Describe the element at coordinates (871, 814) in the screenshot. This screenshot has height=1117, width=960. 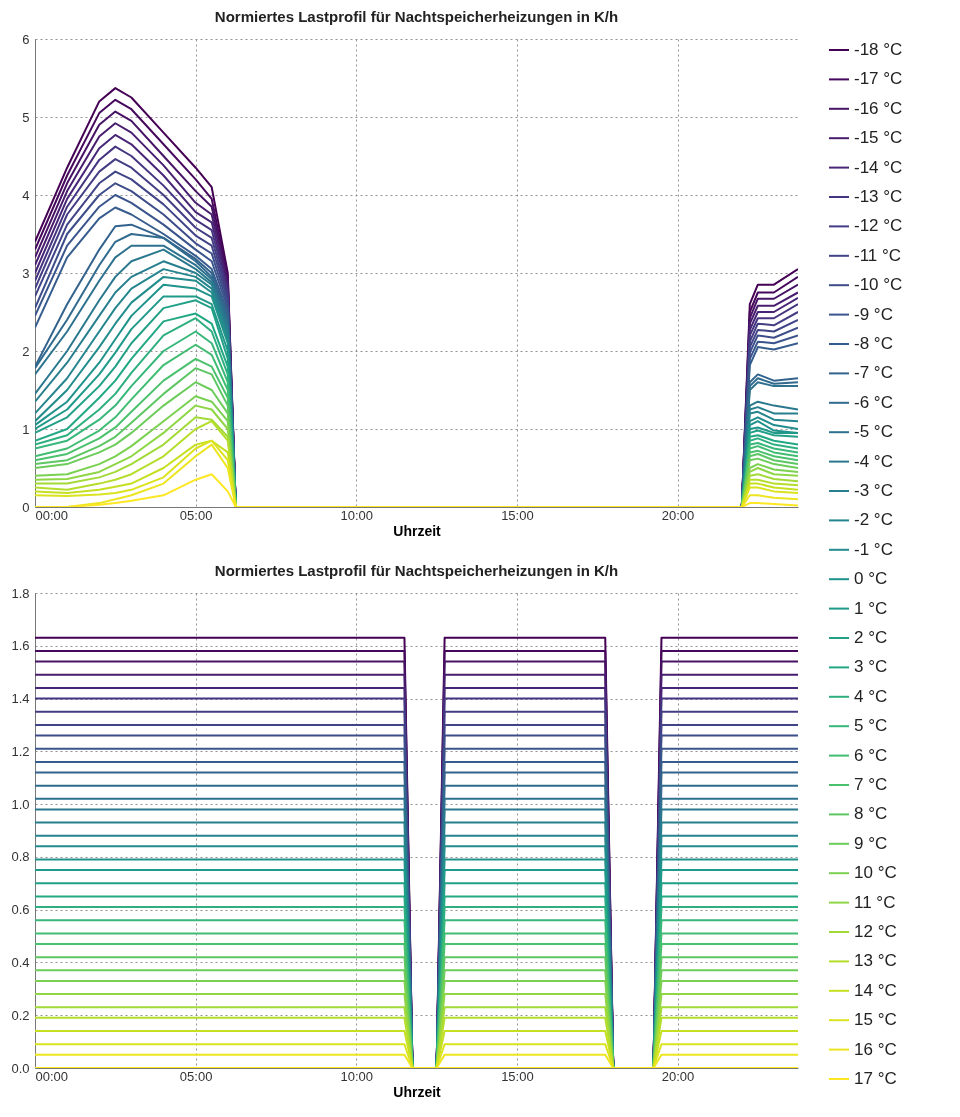
I see `legend-label: 8 °C` at that location.